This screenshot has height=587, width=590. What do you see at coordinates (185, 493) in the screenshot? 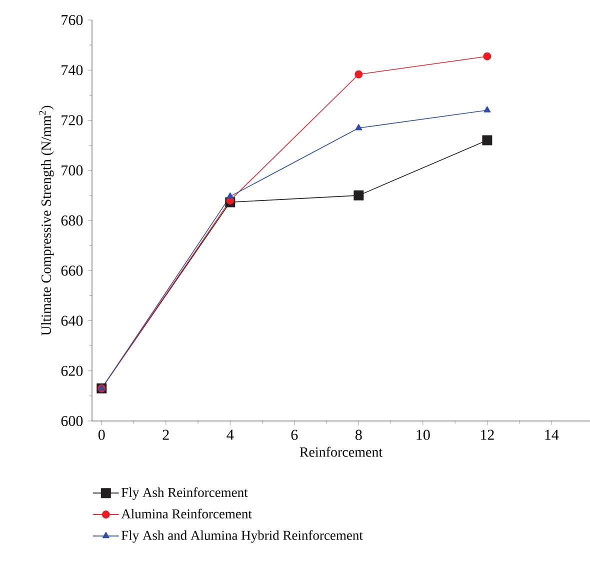
I see `legend-label: Fly Ash Reinforcement` at bounding box center [185, 493].